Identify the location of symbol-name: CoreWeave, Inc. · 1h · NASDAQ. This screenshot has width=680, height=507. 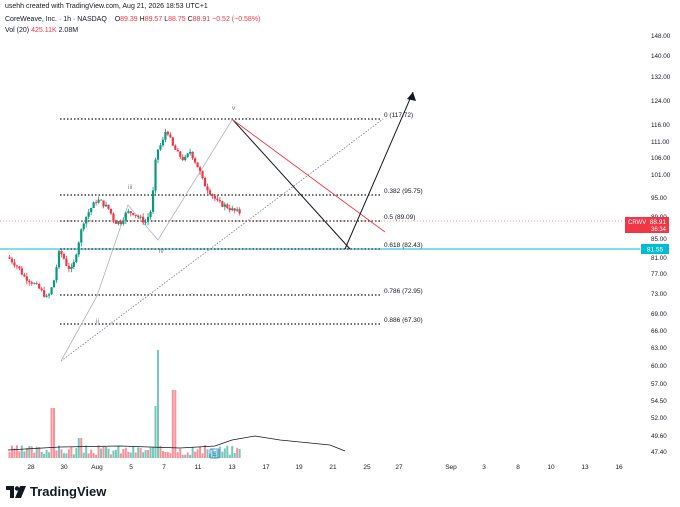
(56, 19).